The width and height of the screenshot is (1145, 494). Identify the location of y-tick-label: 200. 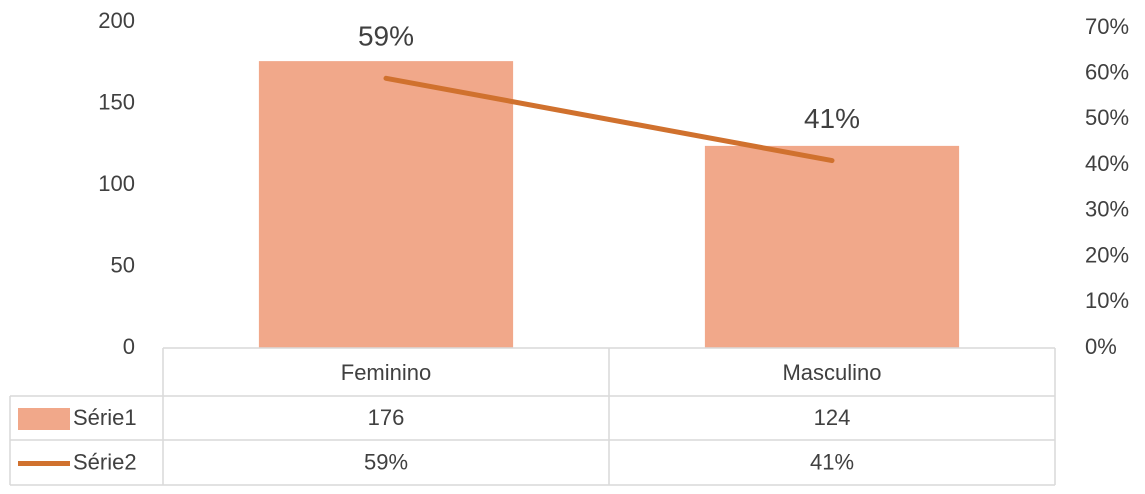
(116, 20).